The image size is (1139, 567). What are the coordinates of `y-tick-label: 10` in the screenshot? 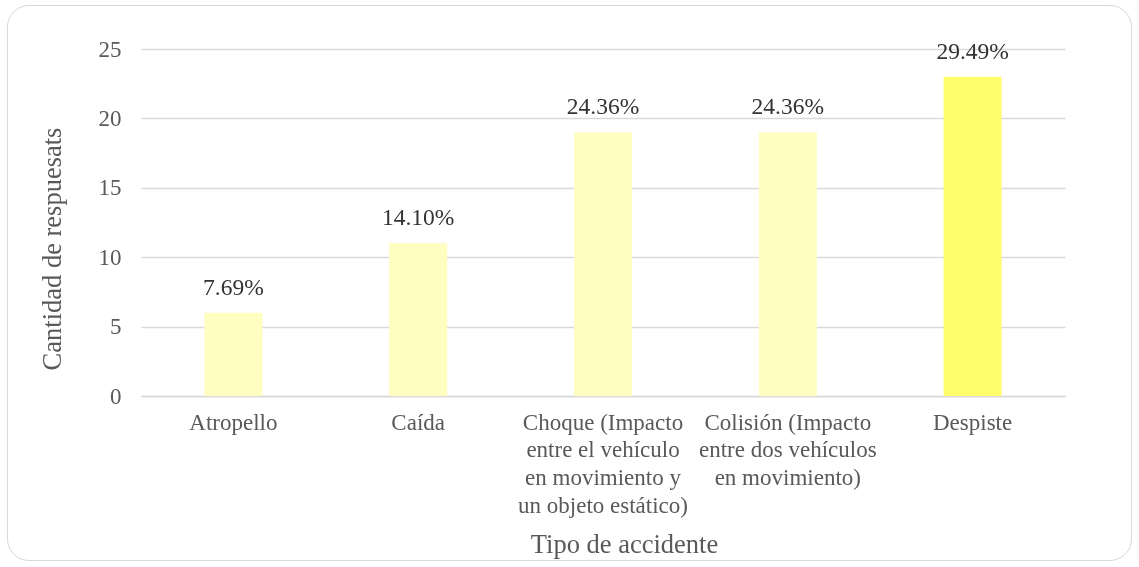 It's located at (110, 257).